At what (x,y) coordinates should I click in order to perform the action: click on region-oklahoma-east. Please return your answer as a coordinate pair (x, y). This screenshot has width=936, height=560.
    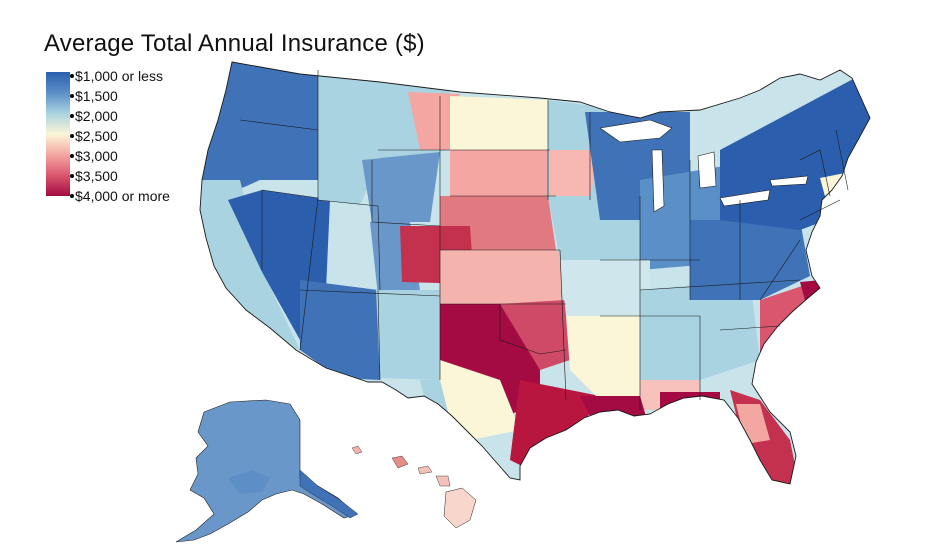
    Looking at the image, I should click on (535, 335).